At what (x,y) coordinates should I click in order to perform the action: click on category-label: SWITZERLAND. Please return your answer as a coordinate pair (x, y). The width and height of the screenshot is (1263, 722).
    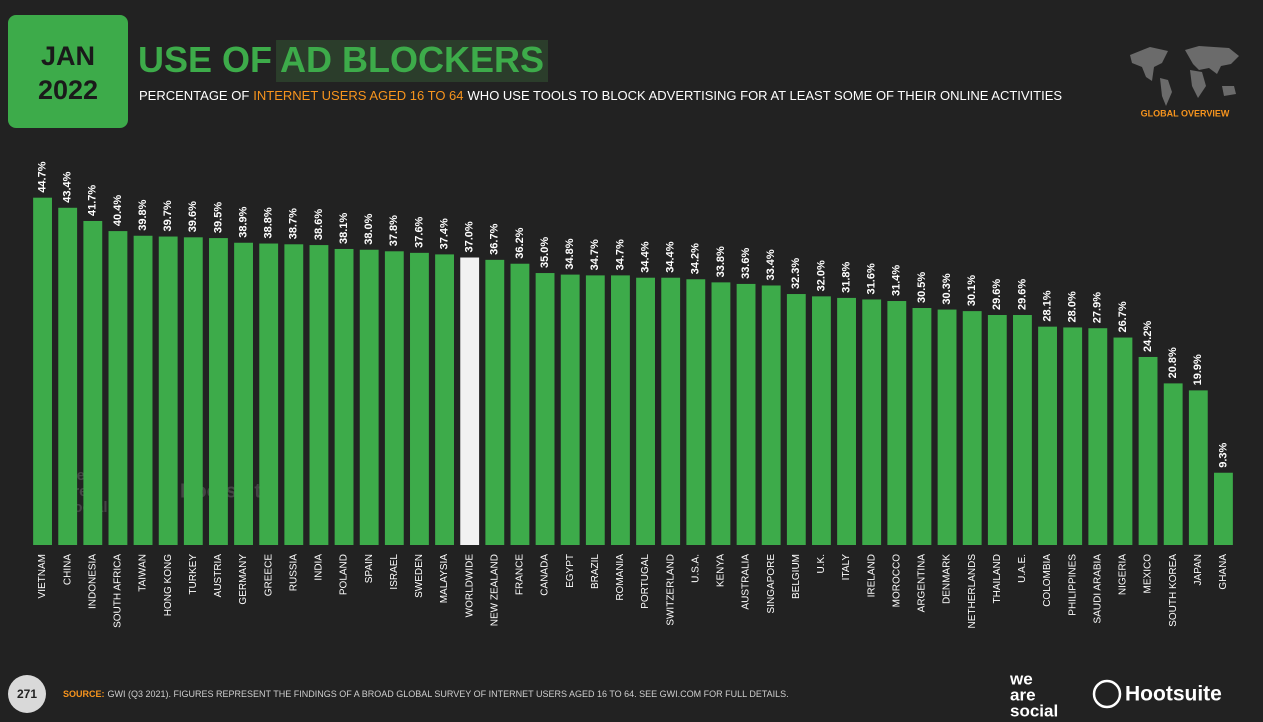
    Looking at the image, I should click on (670, 590).